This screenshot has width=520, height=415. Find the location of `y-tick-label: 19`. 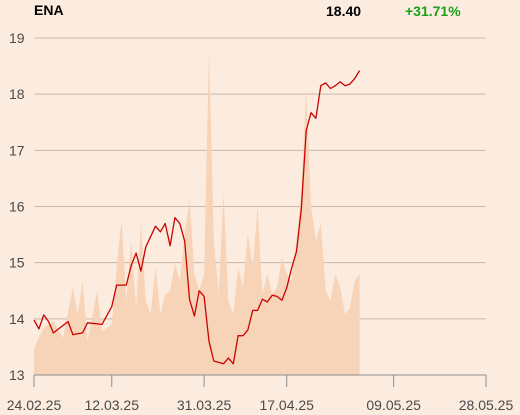

y-tick-label: 19 is located at coordinates (17, 38).